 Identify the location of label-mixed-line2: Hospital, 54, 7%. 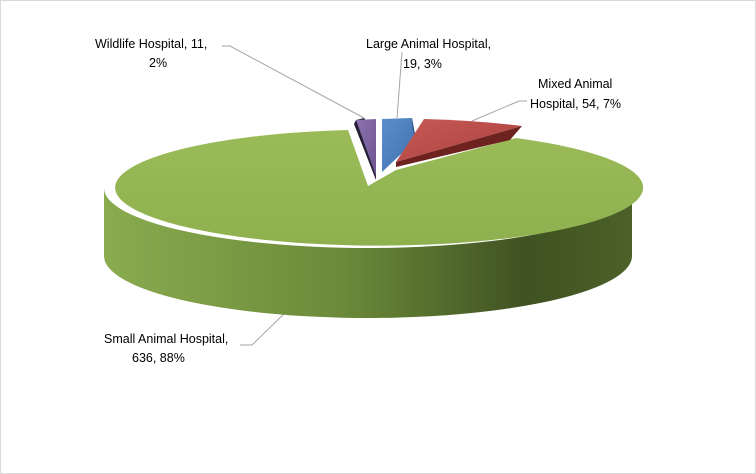
(575, 104).